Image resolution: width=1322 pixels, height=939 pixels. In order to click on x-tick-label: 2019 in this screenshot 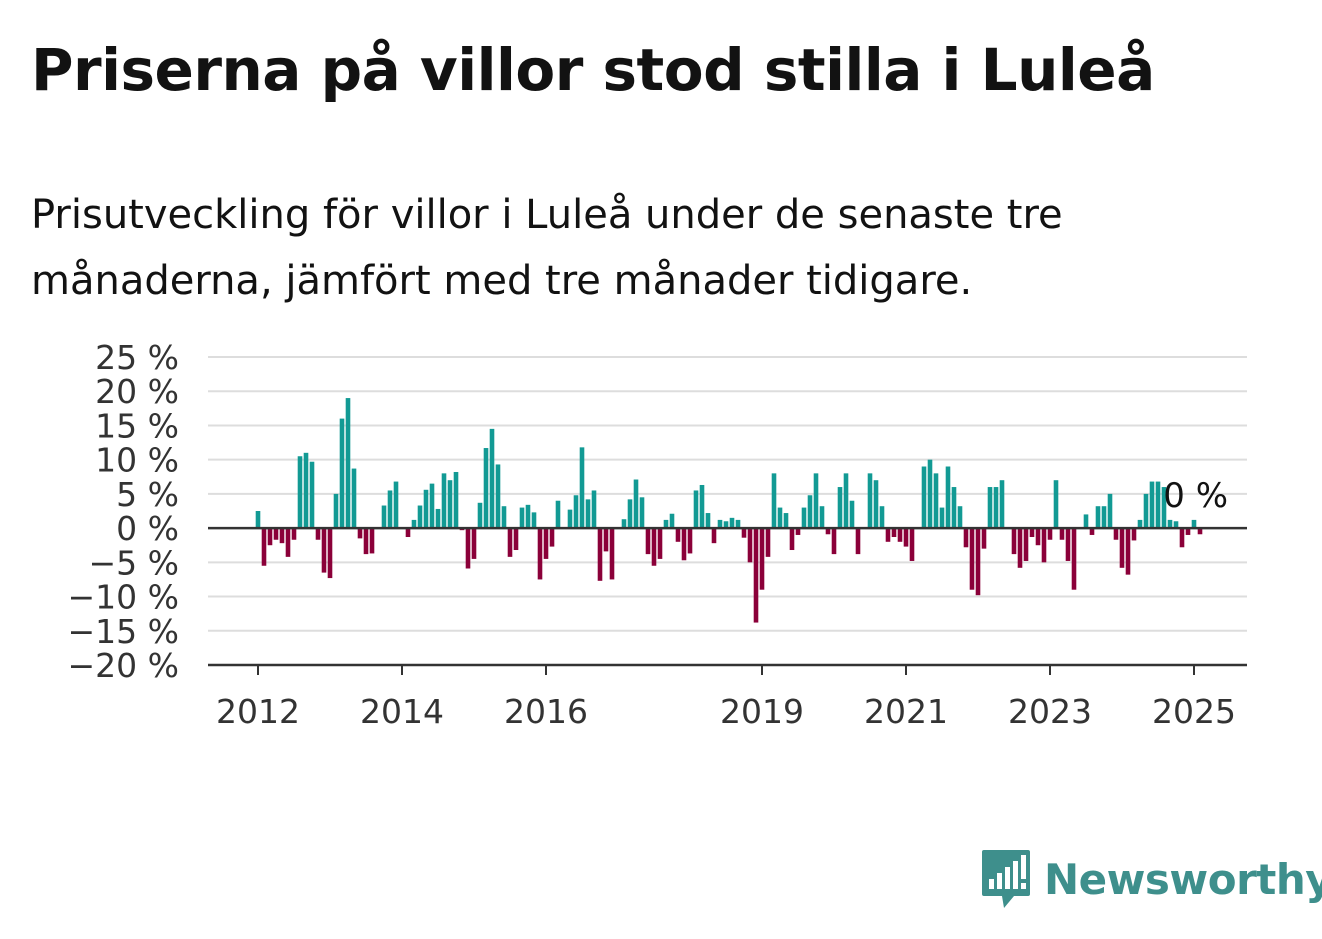, I will do `click(762, 711)`.